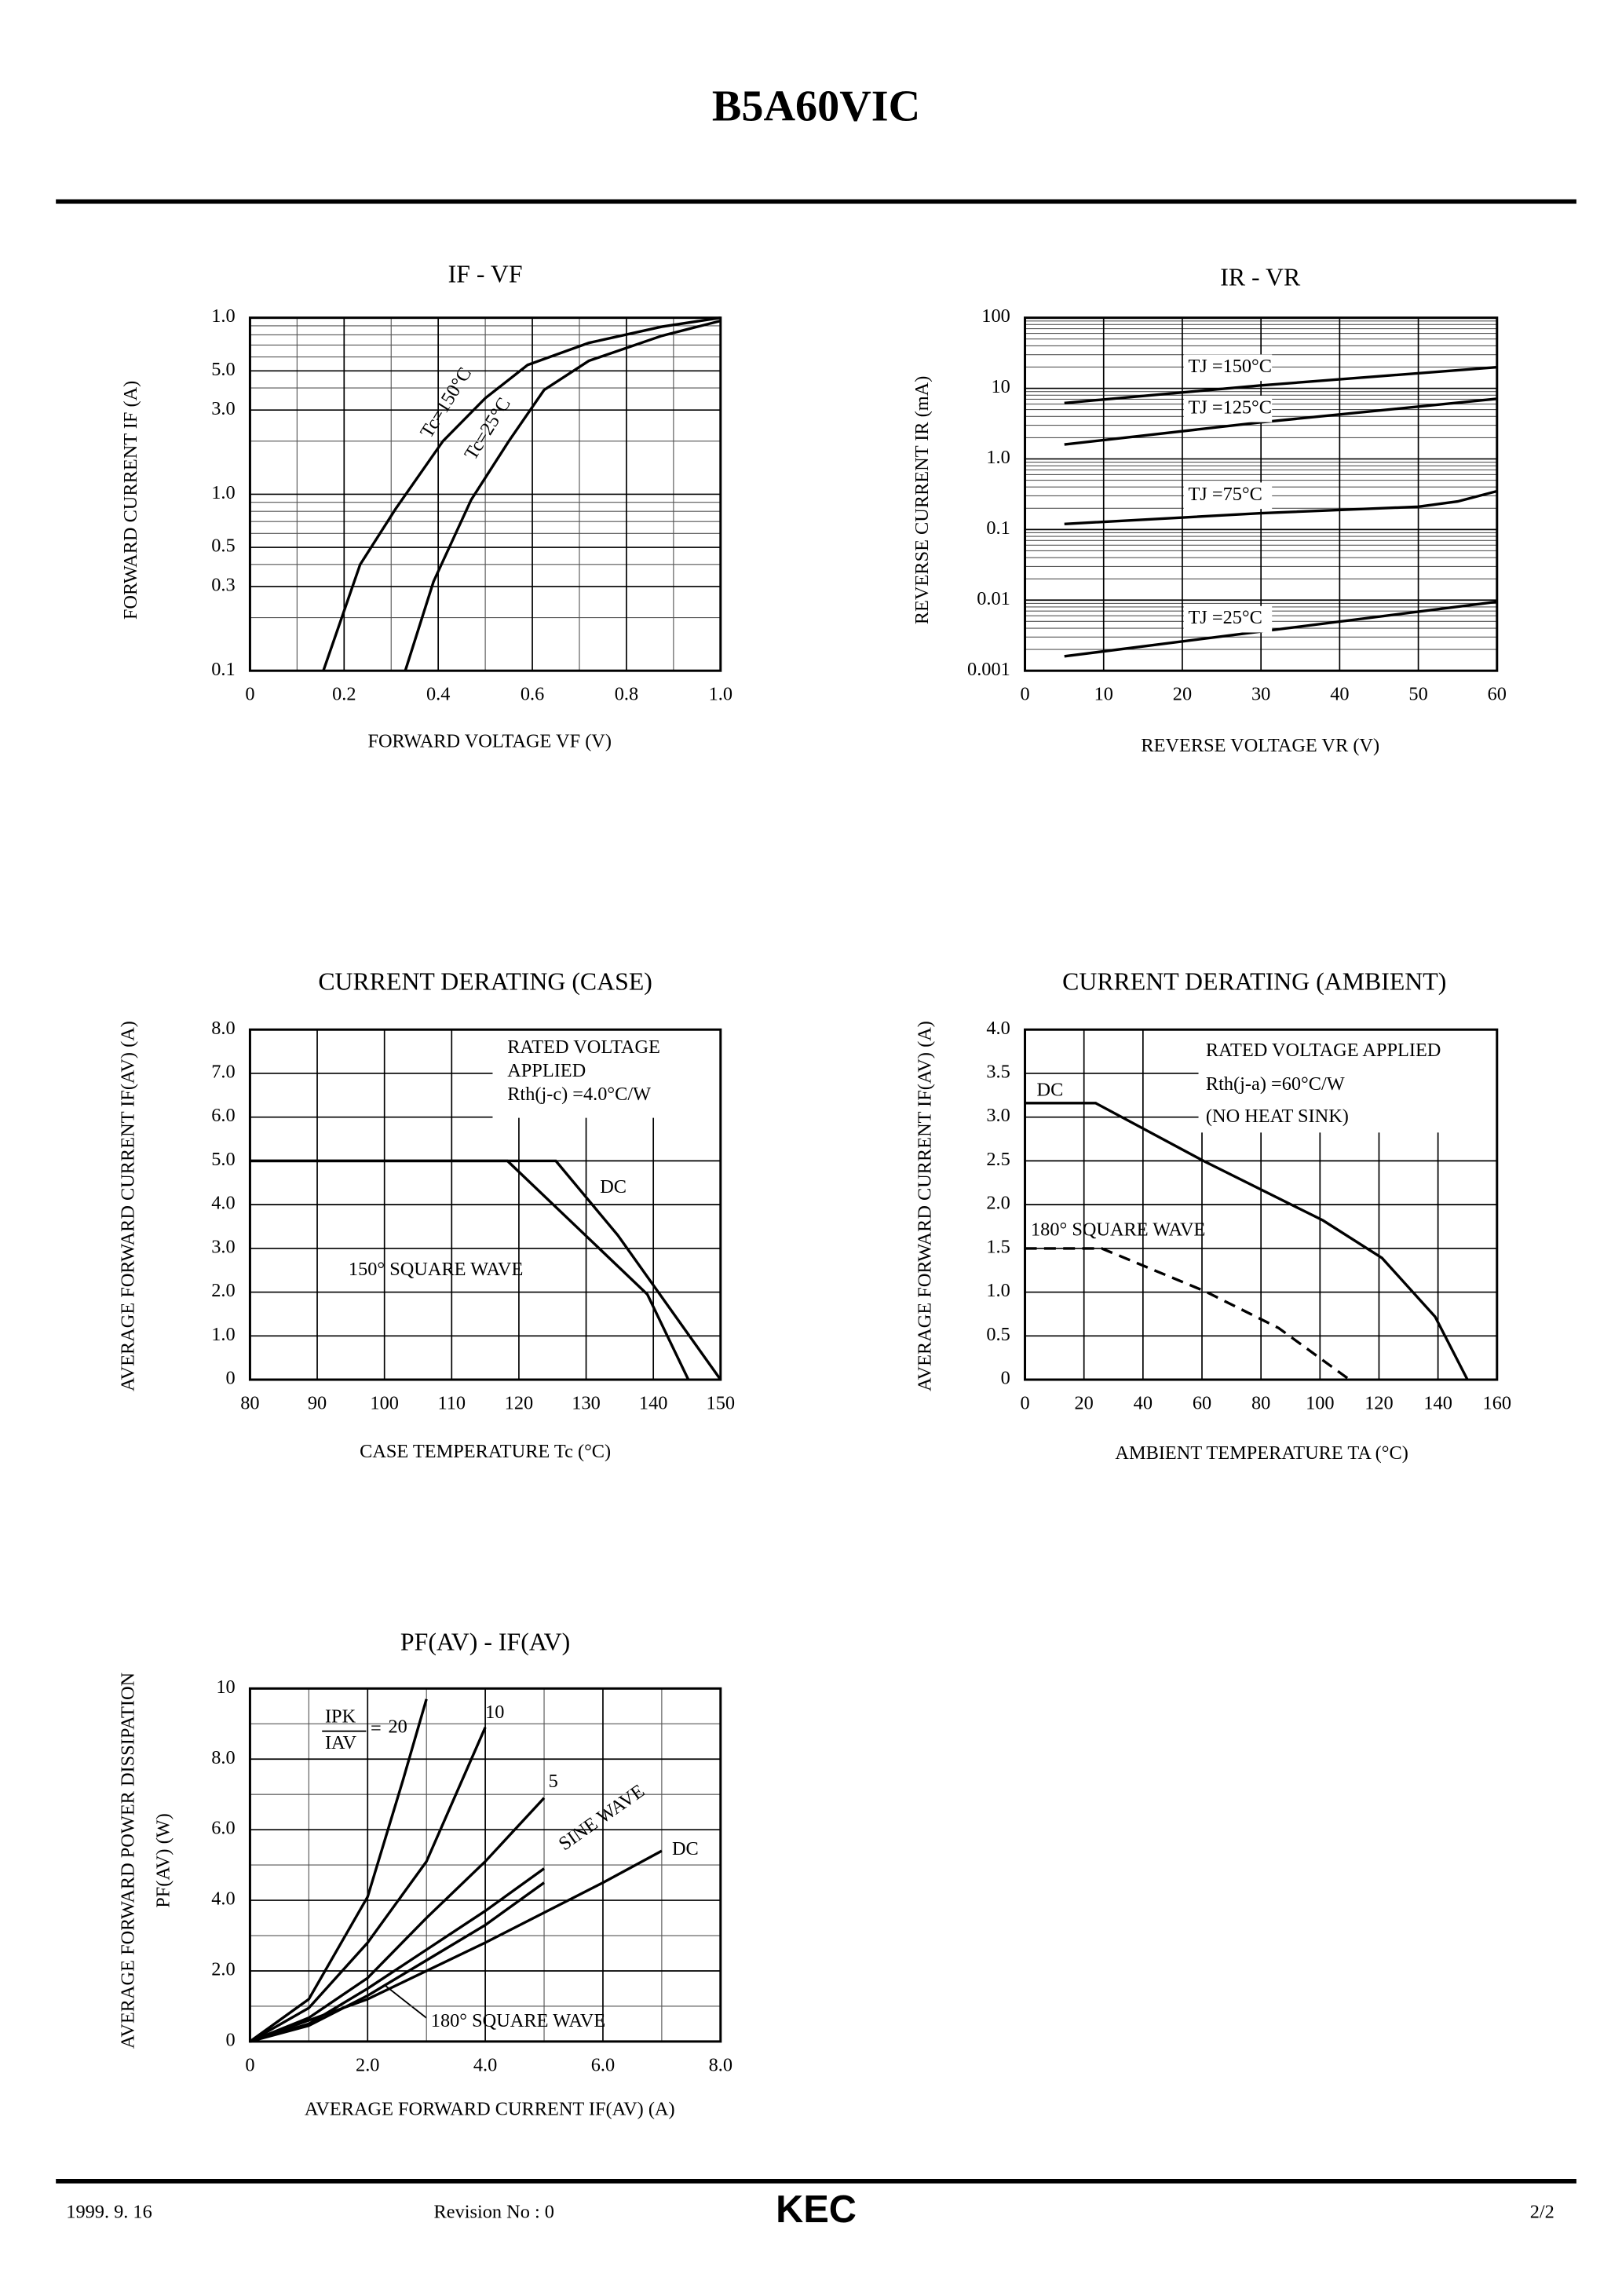  I want to click on x-axis-label: REVERSE VOLTAGE VR (V), so click(1260, 746).